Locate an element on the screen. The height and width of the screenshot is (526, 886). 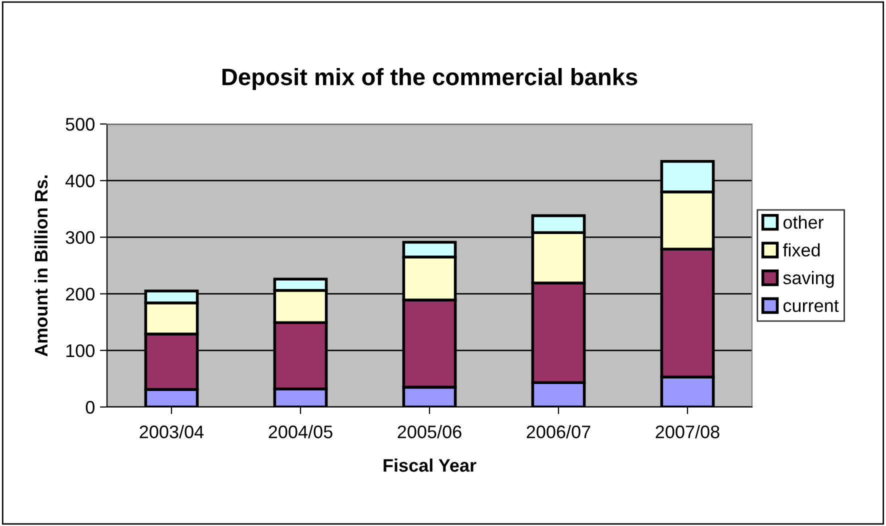
x-tick-label: 2004/05 is located at coordinates (300, 431).